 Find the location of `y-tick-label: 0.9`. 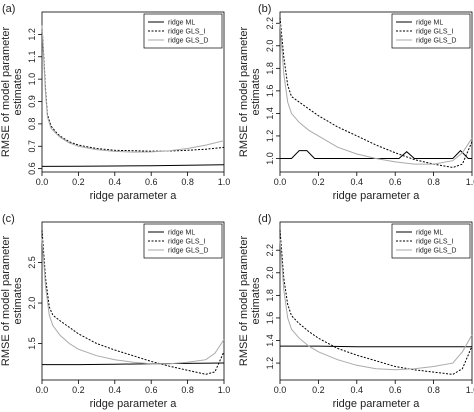

y-tick-label: 0.9 is located at coordinates (32, 101).